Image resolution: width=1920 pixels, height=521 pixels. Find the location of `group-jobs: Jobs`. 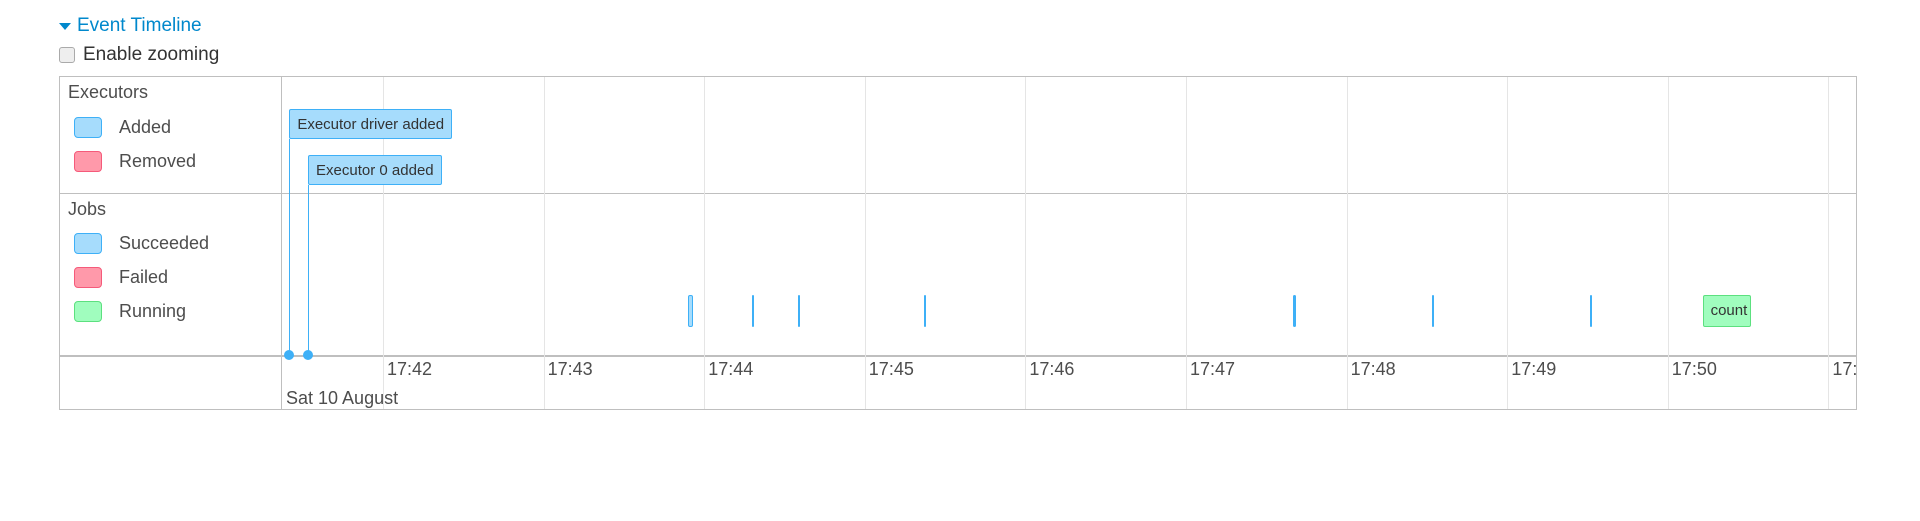

group-jobs: Jobs is located at coordinates (87, 209).